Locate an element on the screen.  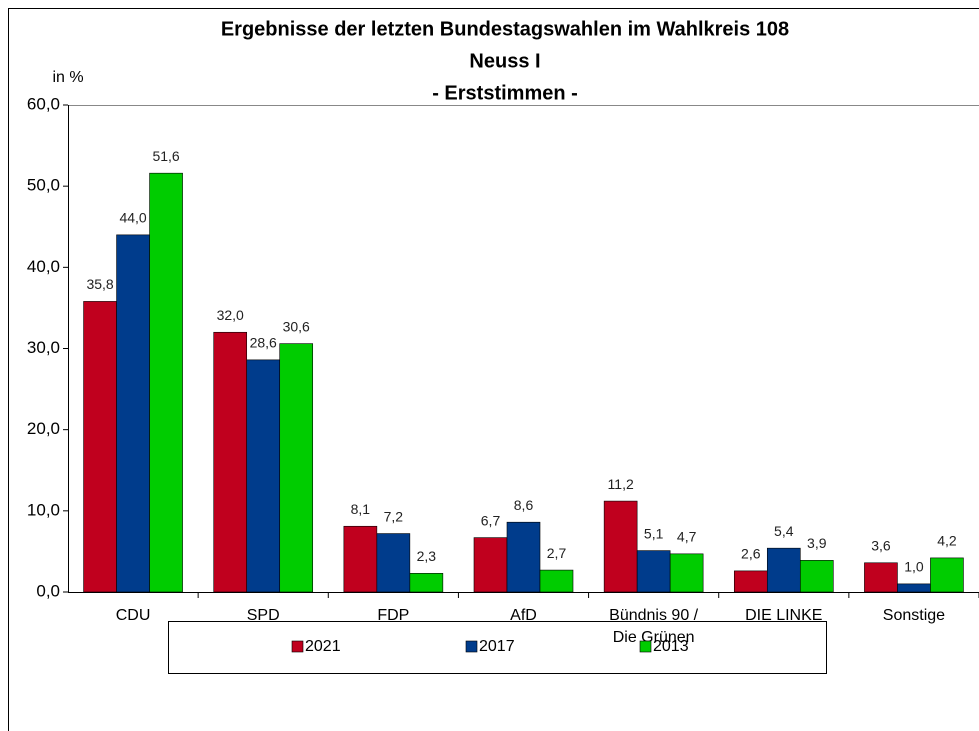
value-label: 8,1 is located at coordinates (361, 509).